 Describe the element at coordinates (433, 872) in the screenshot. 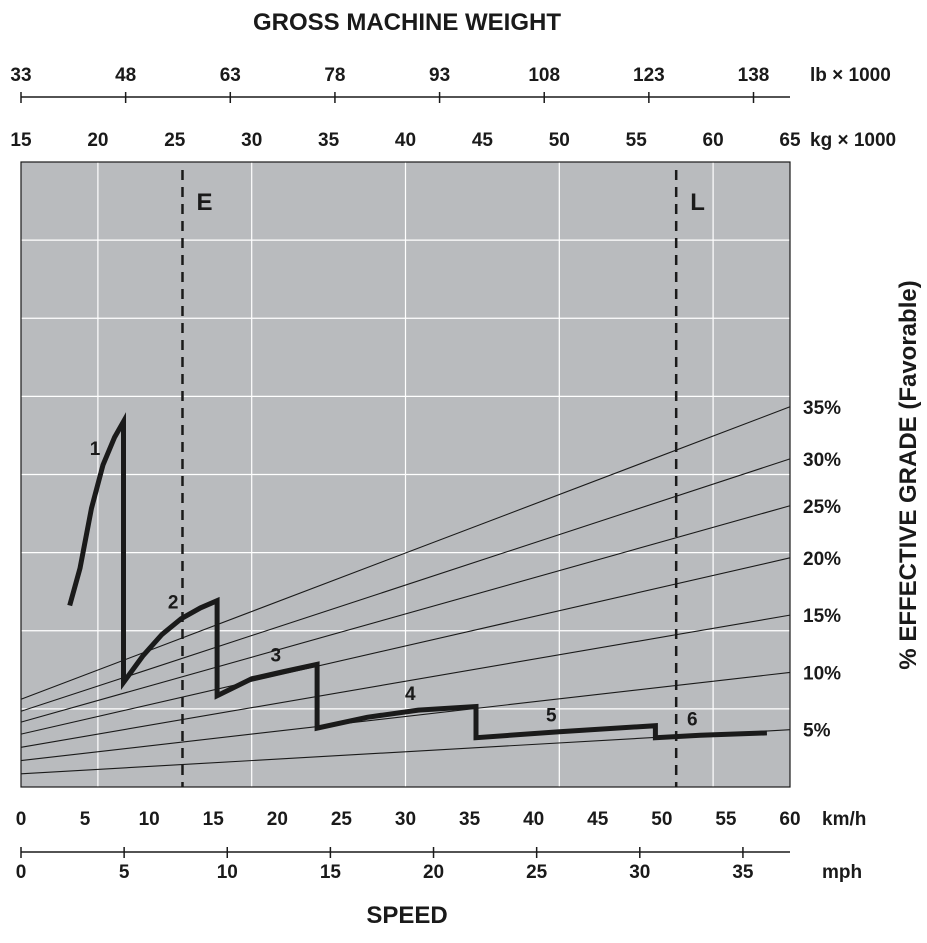

I see `mph-tick-label: 20` at that location.